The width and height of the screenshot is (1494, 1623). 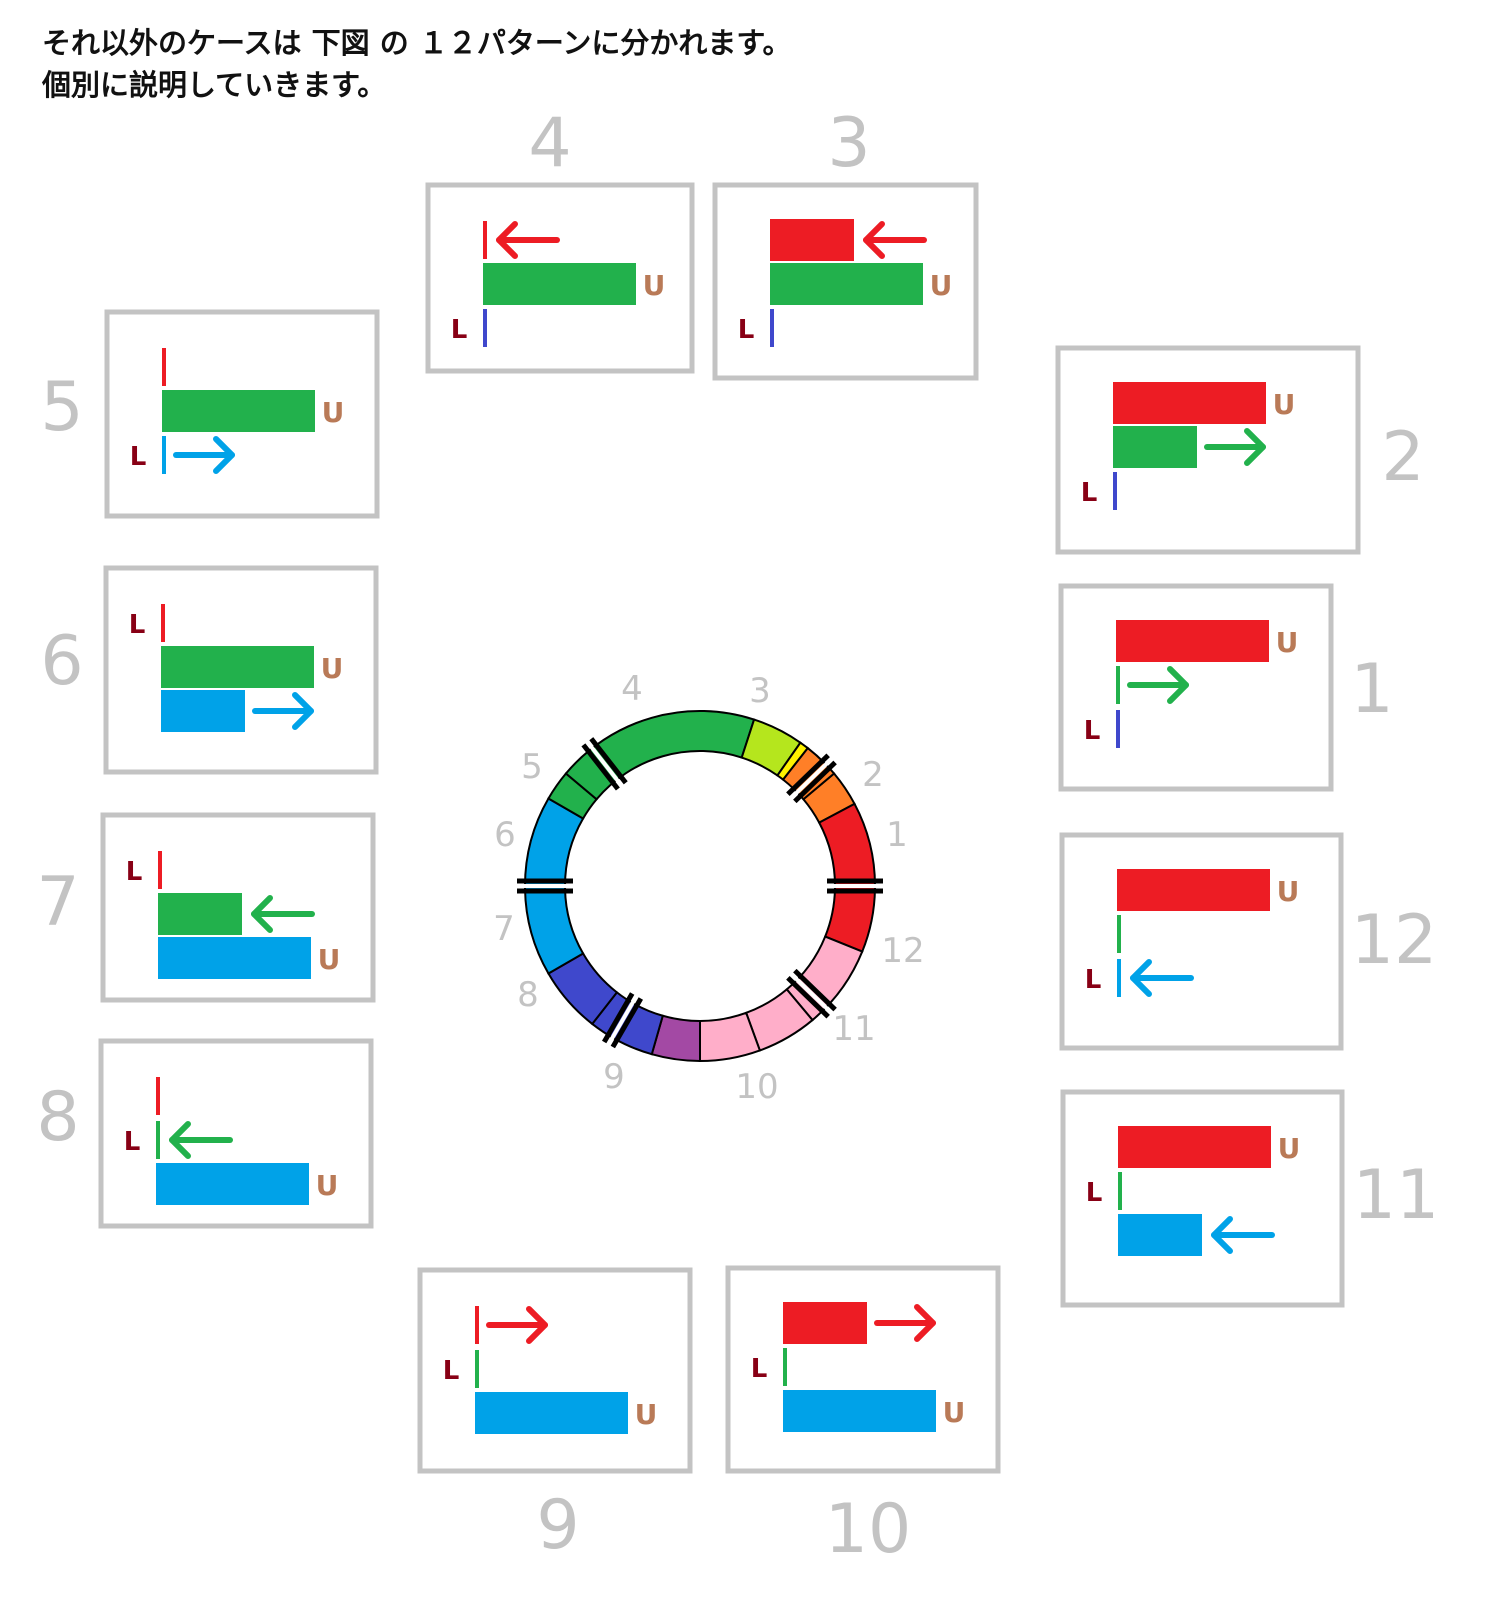 I want to click on case-panel-11: 11 U L, so click(x=1250, y=1198).